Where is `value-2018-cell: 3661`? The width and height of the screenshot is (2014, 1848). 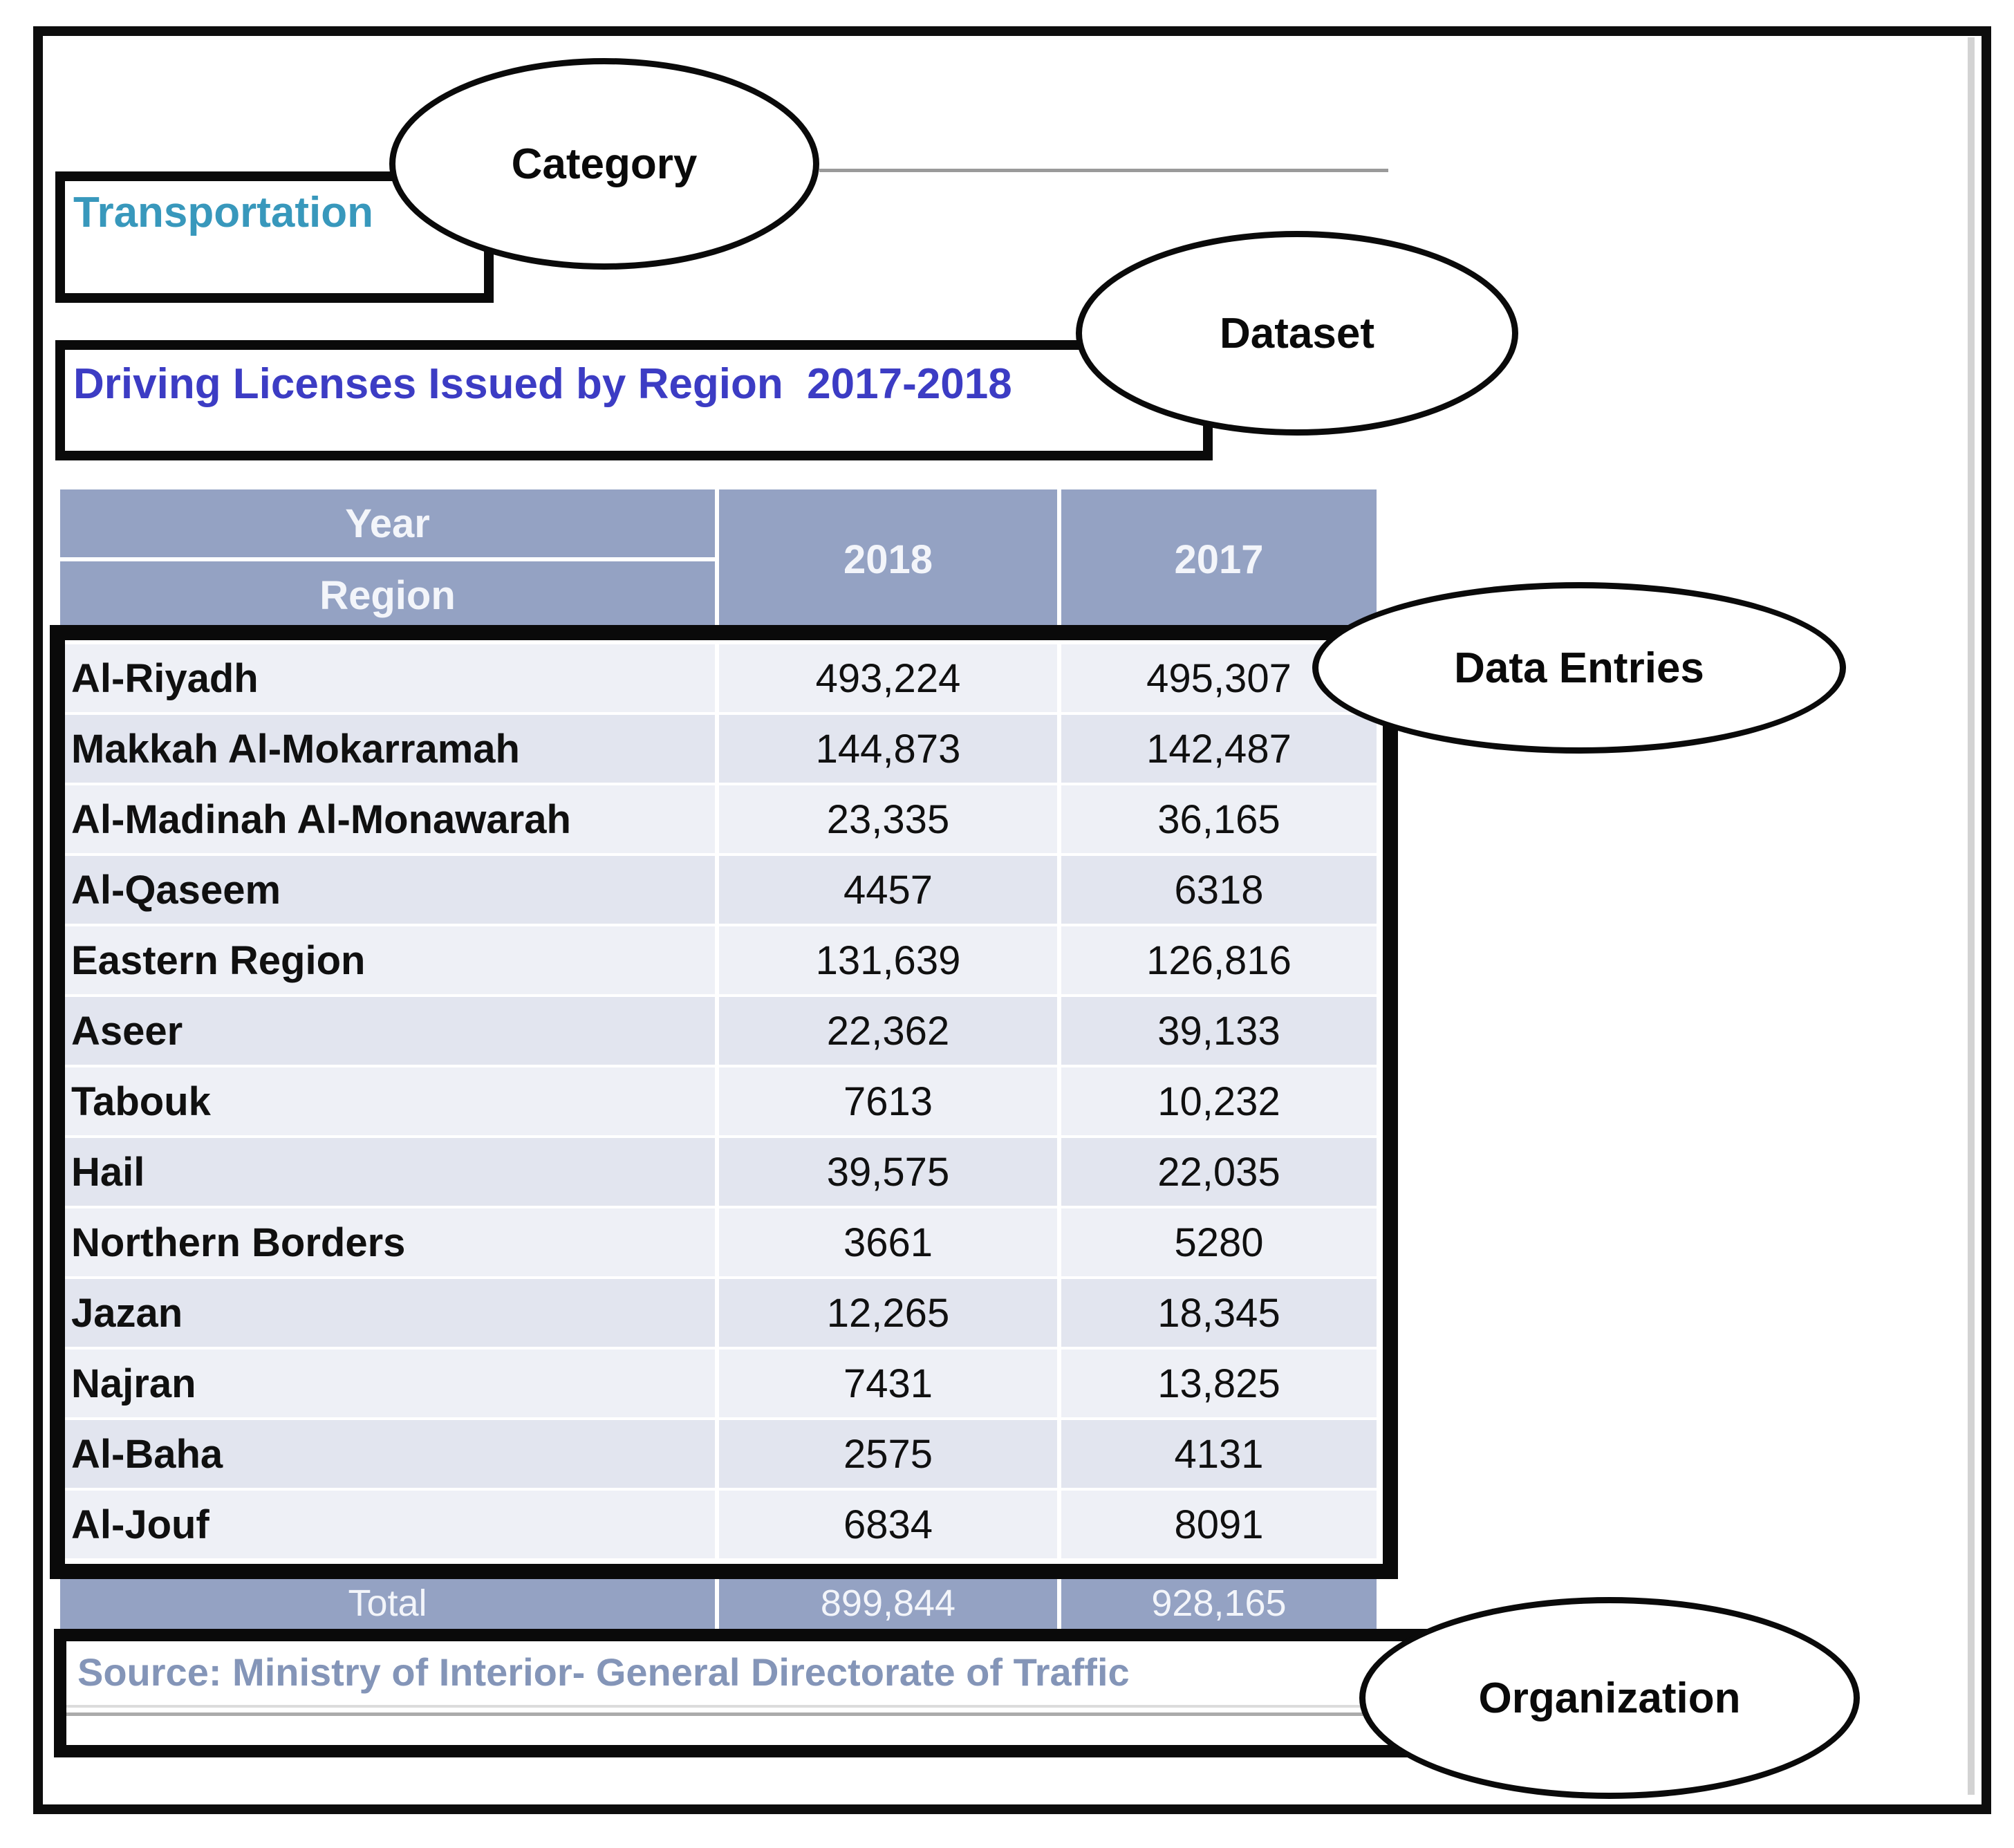 value-2018-cell: 3661 is located at coordinates (888, 1242).